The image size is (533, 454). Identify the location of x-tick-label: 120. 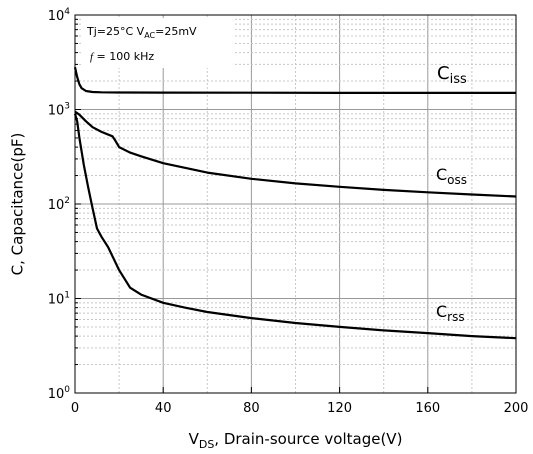
(339, 408).